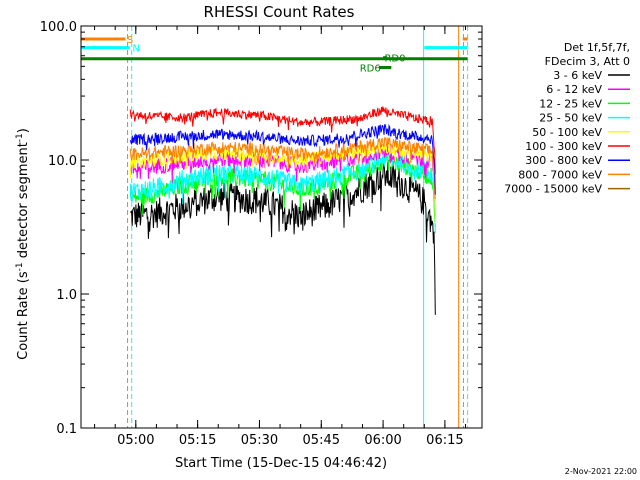  I want to click on legend-header-line: FDecim 3, Att 0, so click(587, 61).